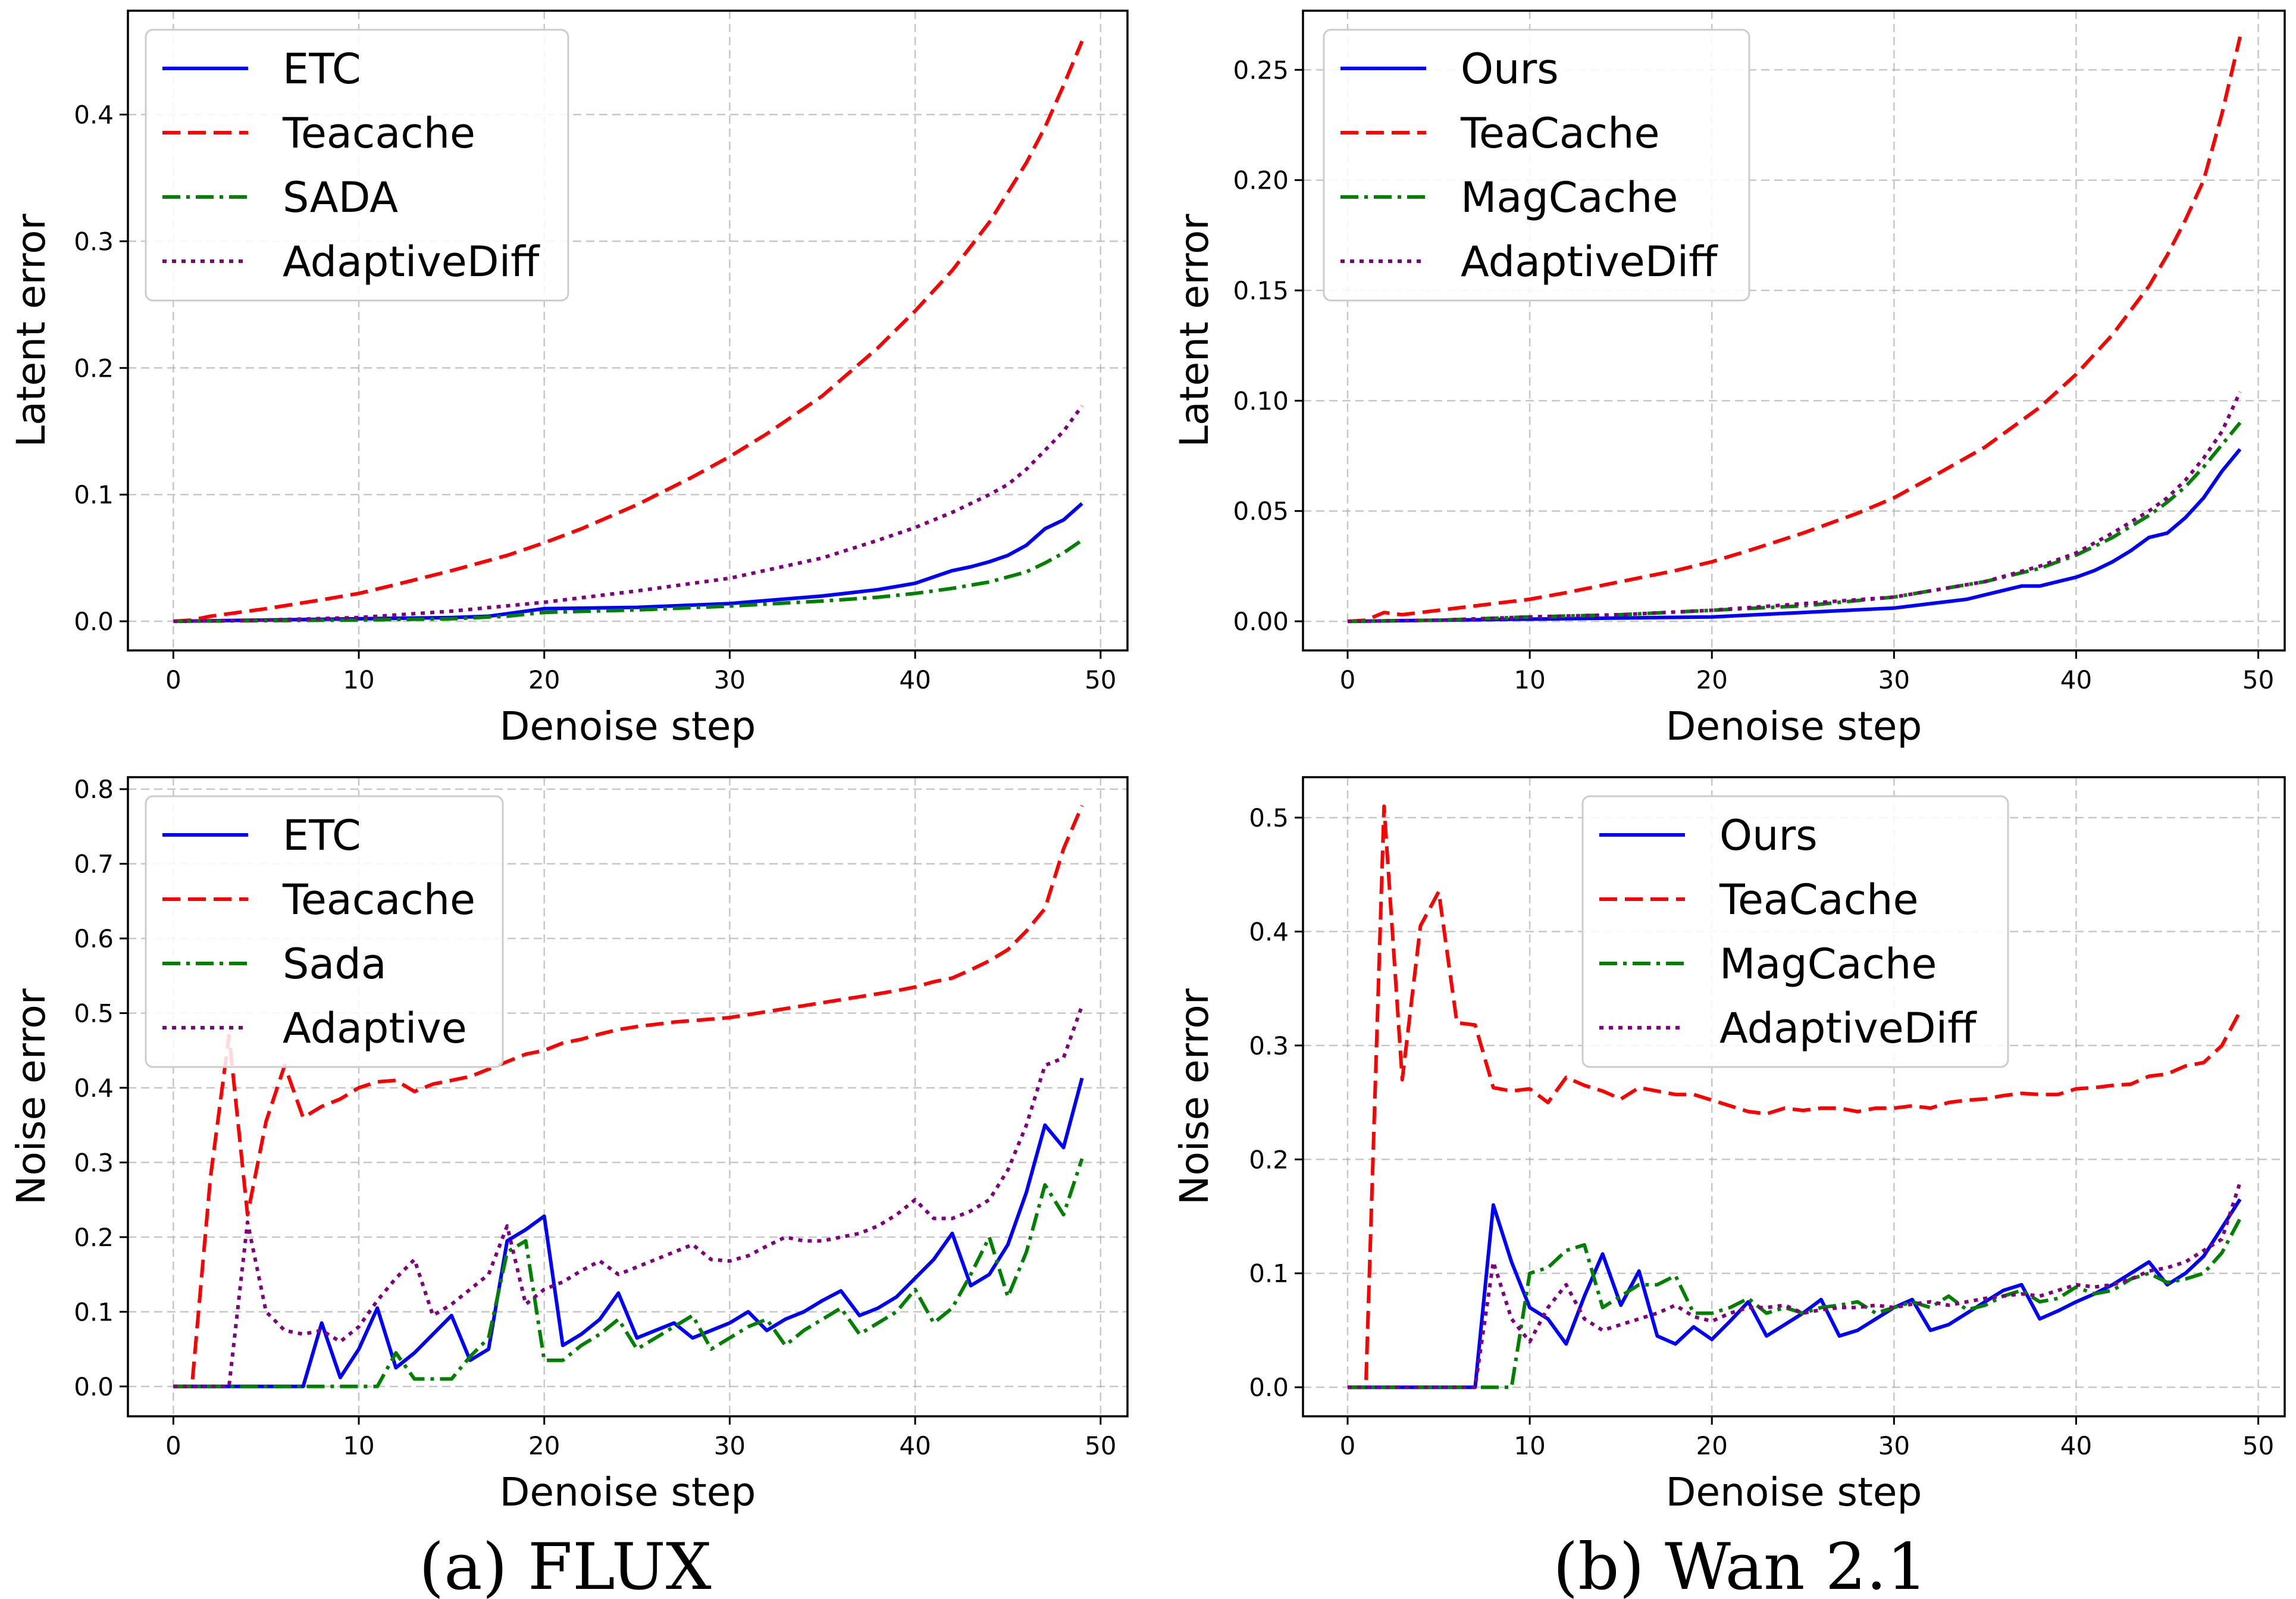 This screenshot has width=2296, height=1599. What do you see at coordinates (1261, 290) in the screenshot?
I see `y-tick-label: 0.15` at bounding box center [1261, 290].